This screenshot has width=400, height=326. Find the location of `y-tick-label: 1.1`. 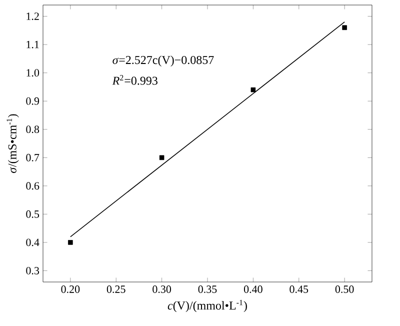

y-tick-label: 1.1 is located at coordinates (32, 44).